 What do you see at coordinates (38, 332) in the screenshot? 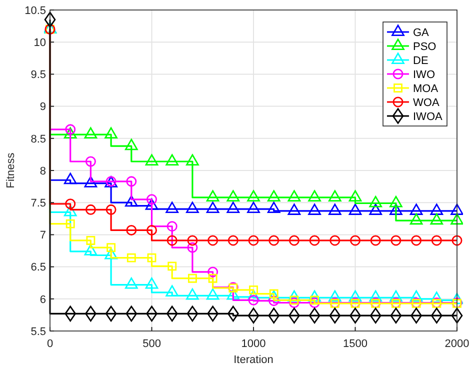
I see `y-tick-label: 5.5` at bounding box center [38, 332].